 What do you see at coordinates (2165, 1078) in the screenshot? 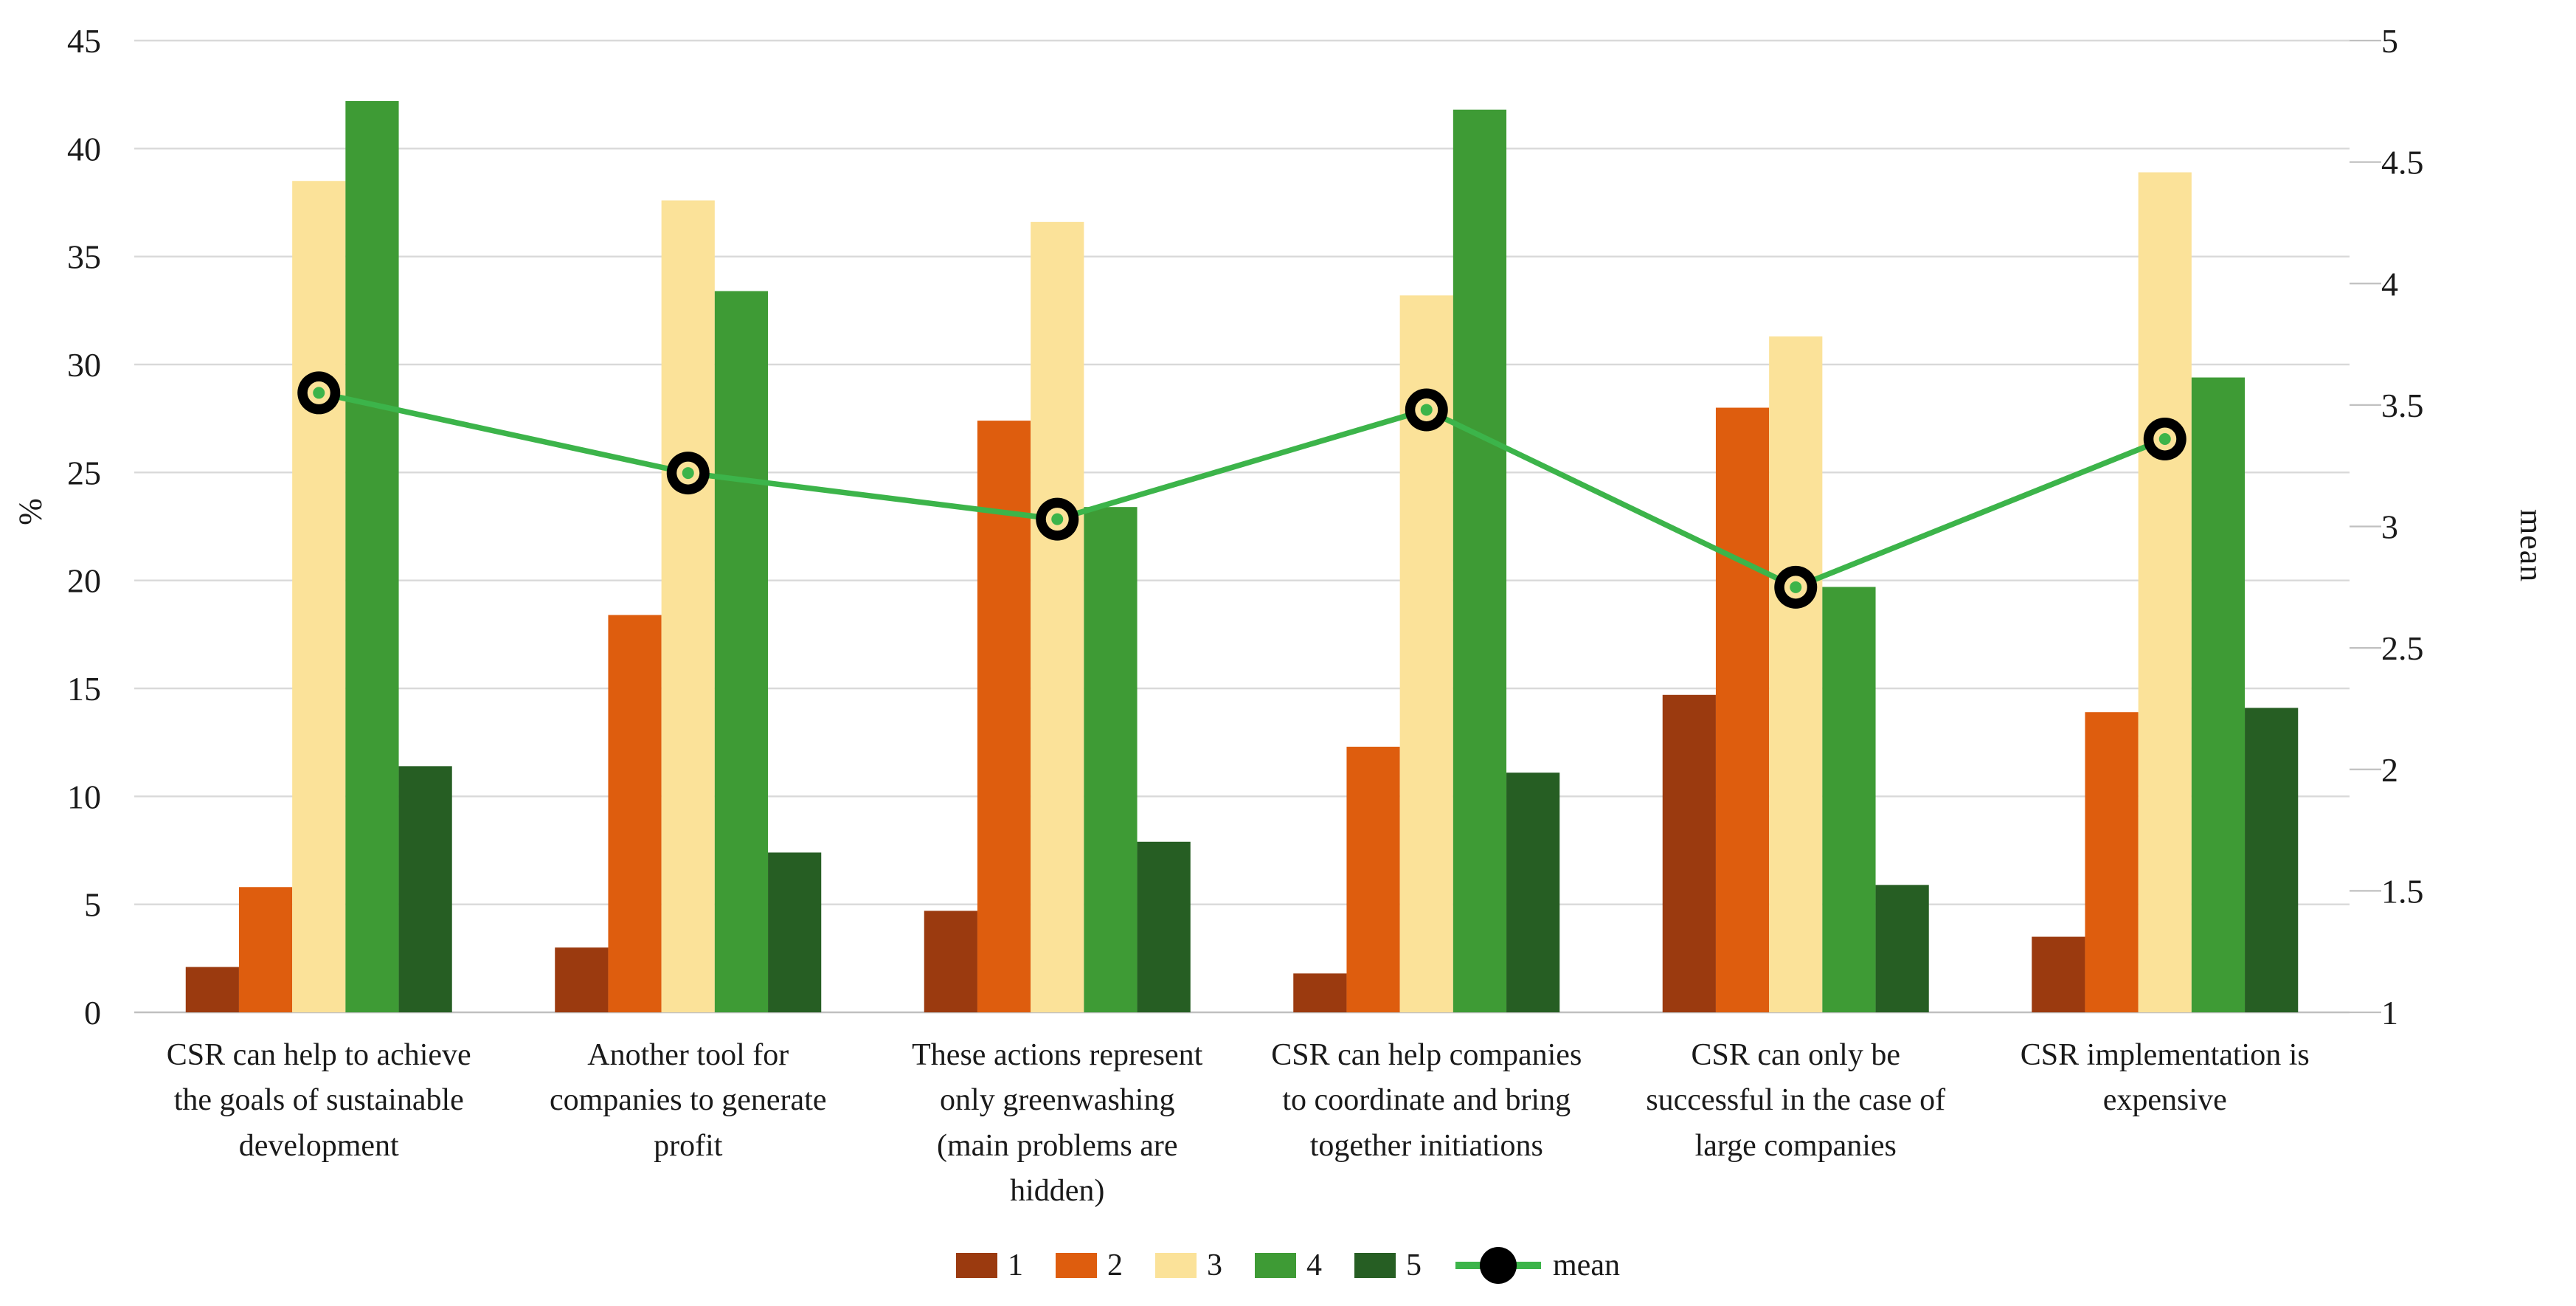
I see `category-label: CSR implementation is expensive` at bounding box center [2165, 1078].